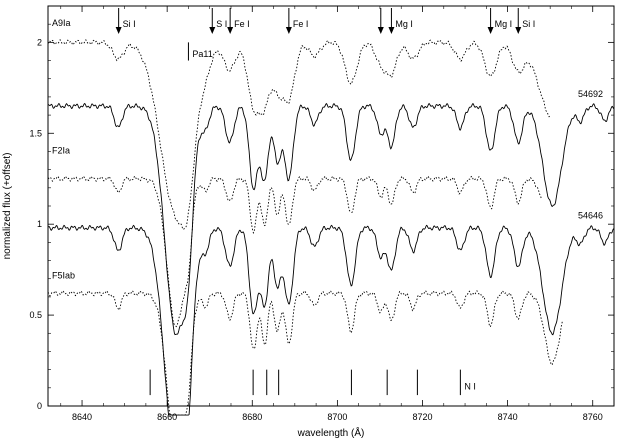 Image resolution: width=617 pixels, height=440 pixels. Describe the element at coordinates (590, 94) in the screenshot. I see `series-label: 54692` at that location.